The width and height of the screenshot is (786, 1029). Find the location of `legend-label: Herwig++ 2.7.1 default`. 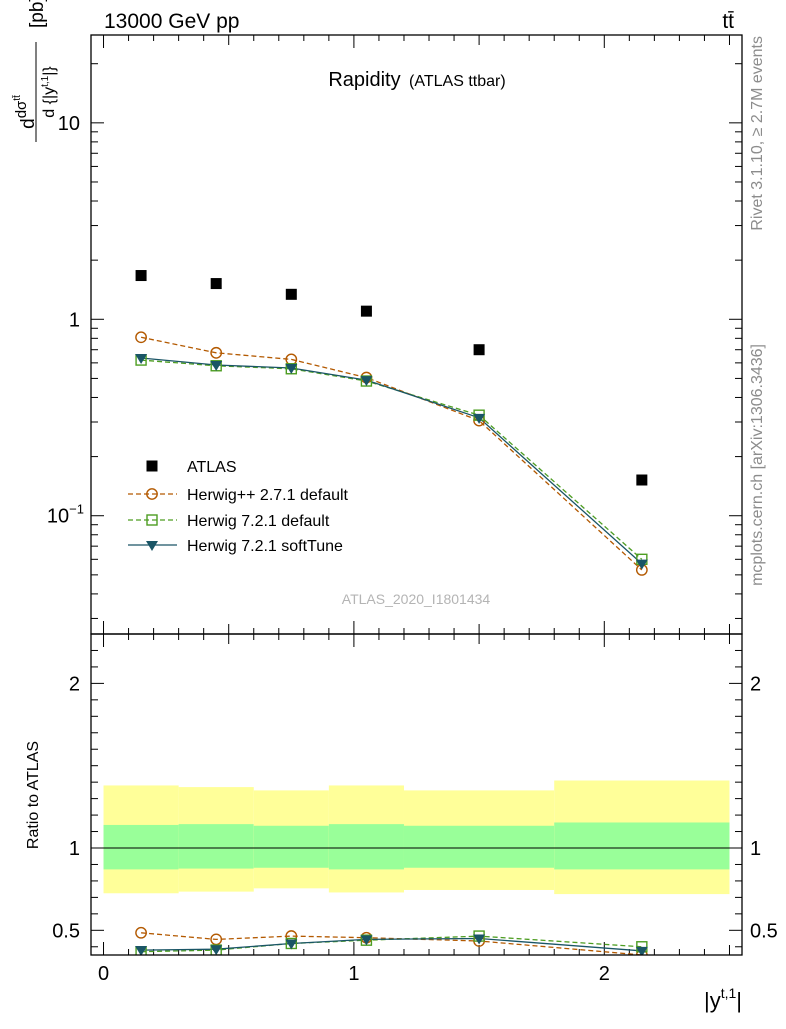

legend-label: Herwig++ 2.7.1 default is located at coordinates (268, 495).